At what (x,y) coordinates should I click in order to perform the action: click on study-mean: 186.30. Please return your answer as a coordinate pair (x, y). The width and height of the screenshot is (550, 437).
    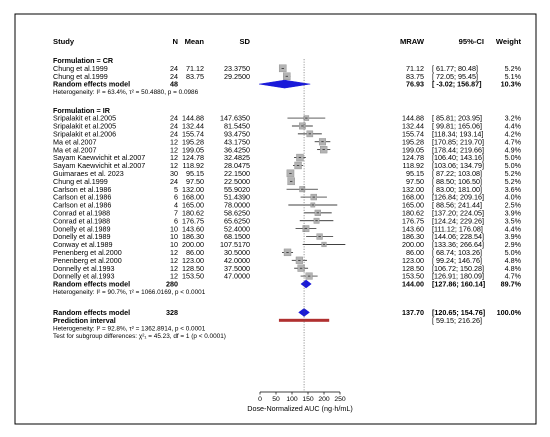
    Looking at the image, I should click on (193, 236).